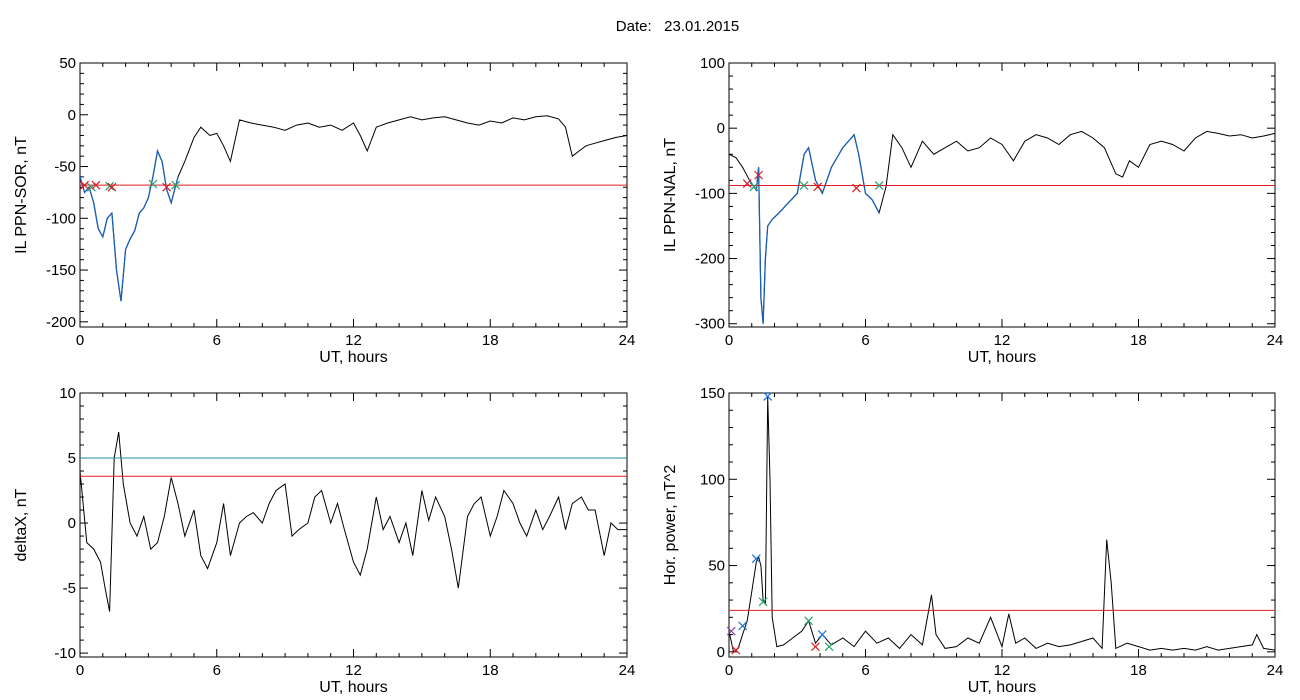 This screenshot has height=700, width=1300. I want to click on page-title: Date: 23.01.2015, so click(650, 26).